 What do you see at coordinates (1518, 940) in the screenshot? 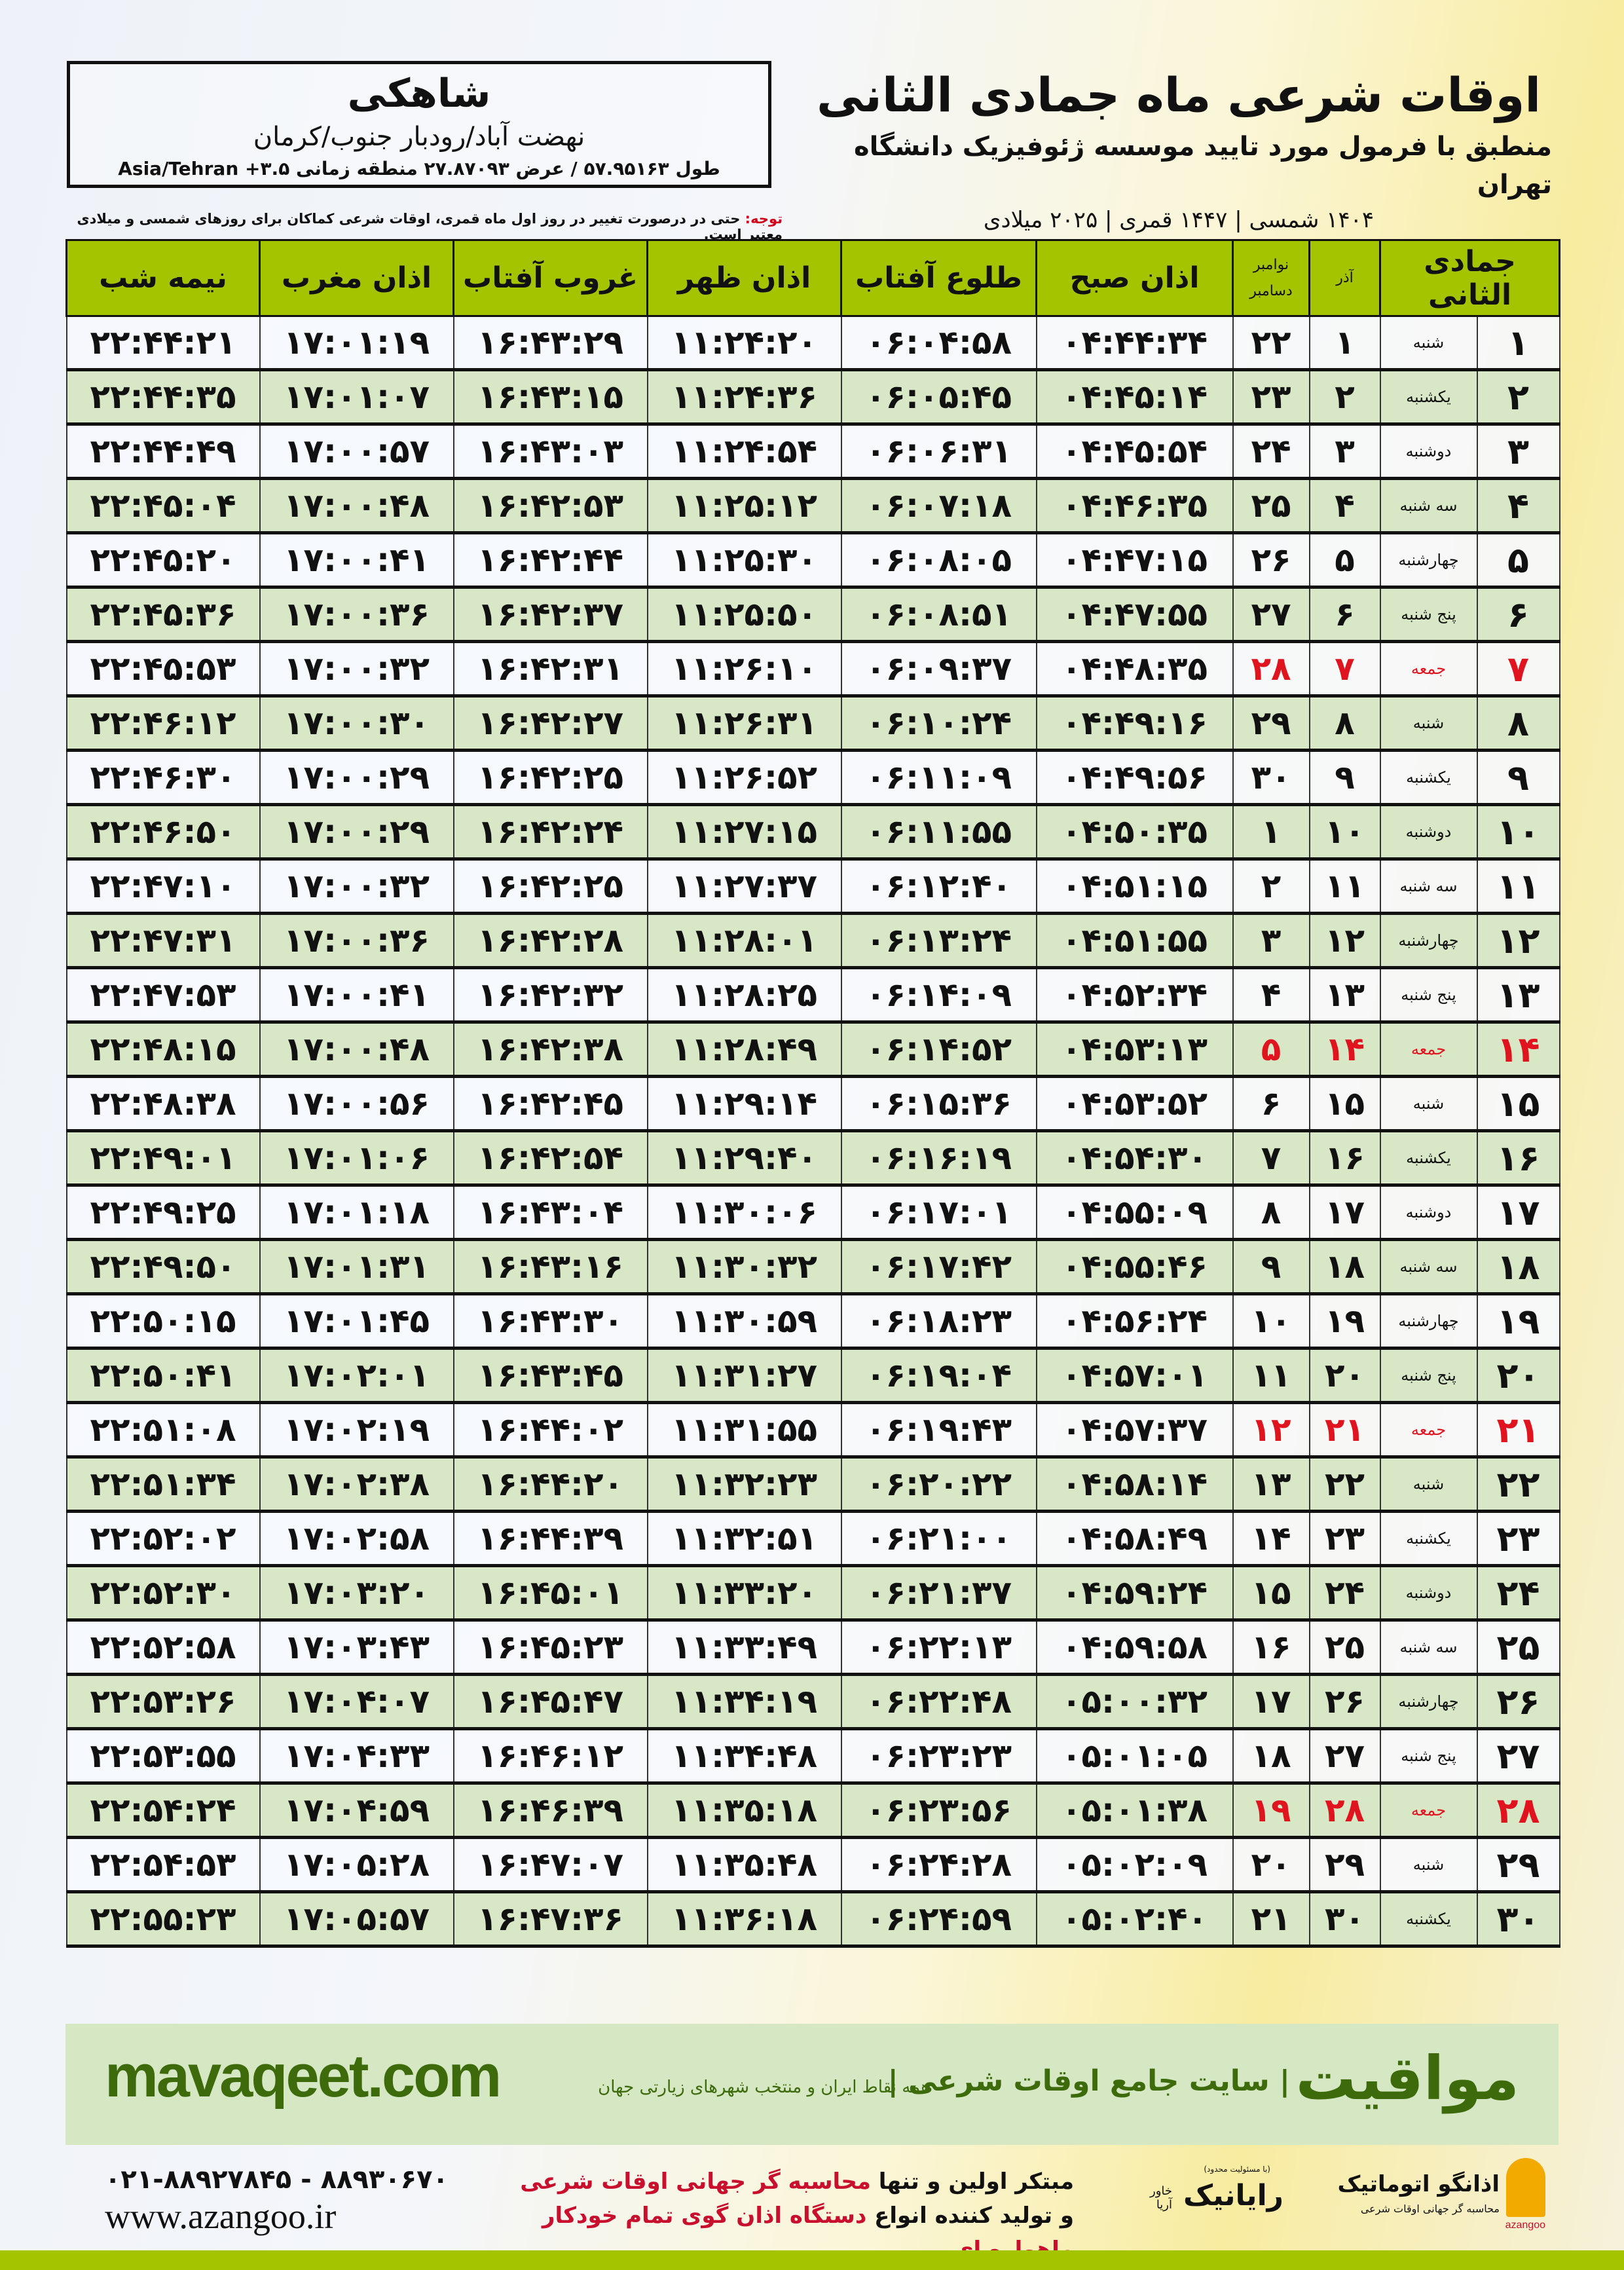
I see `hijri-day: ۱۲` at bounding box center [1518, 940].